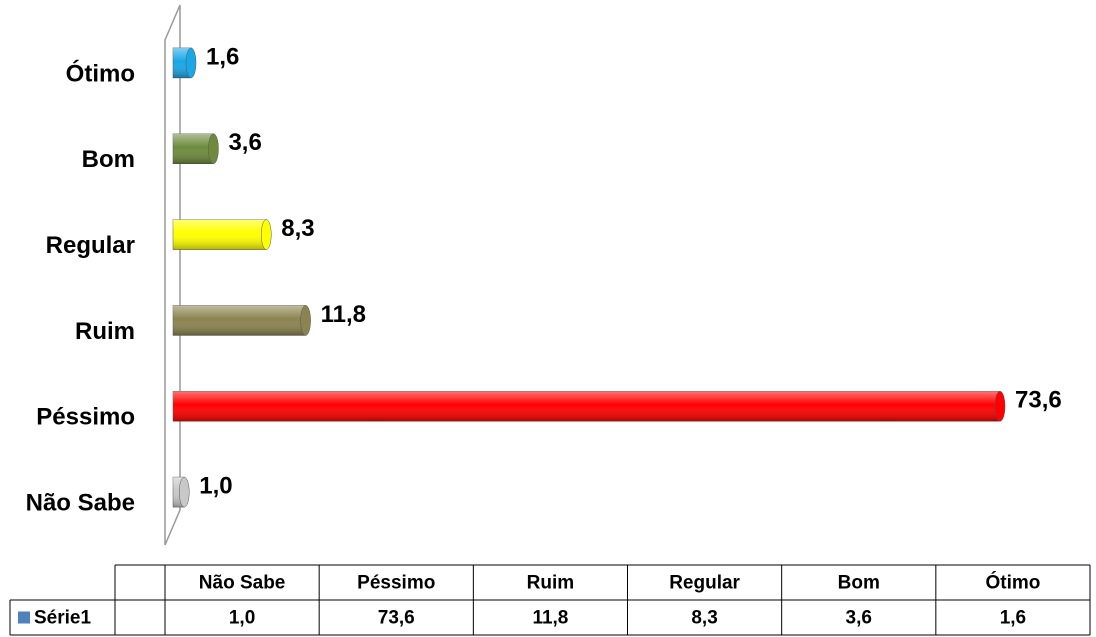 Image resolution: width=1096 pixels, height=637 pixels. What do you see at coordinates (242, 618) in the screenshot?
I see `table-cell: 1,0` at bounding box center [242, 618].